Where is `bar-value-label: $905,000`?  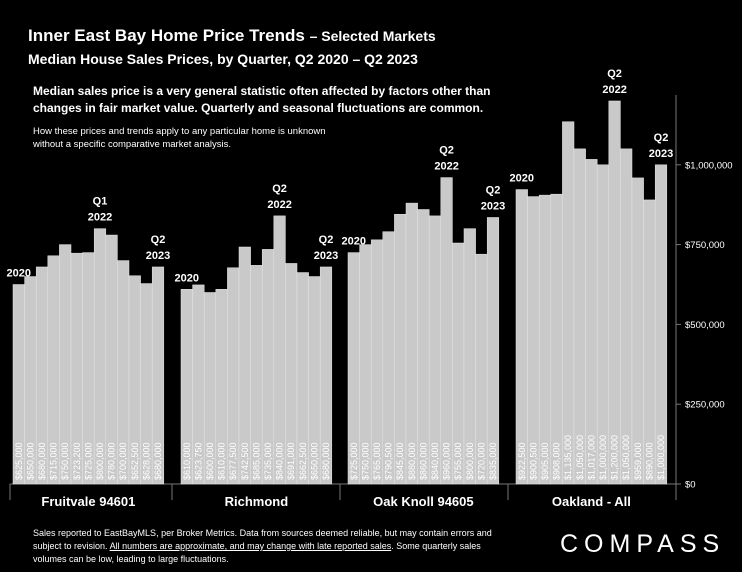
bar-value-label: $905,000 is located at coordinates (545, 461).